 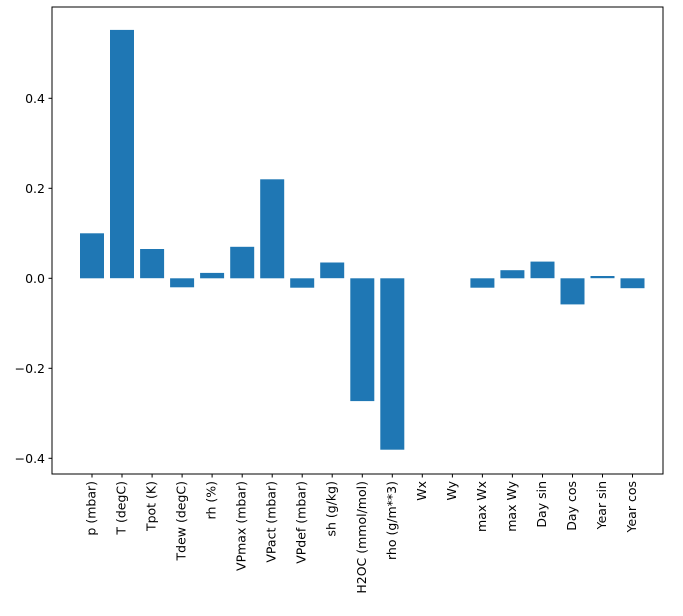 I want to click on y-tick-label: −0.2, so click(x=30, y=368).